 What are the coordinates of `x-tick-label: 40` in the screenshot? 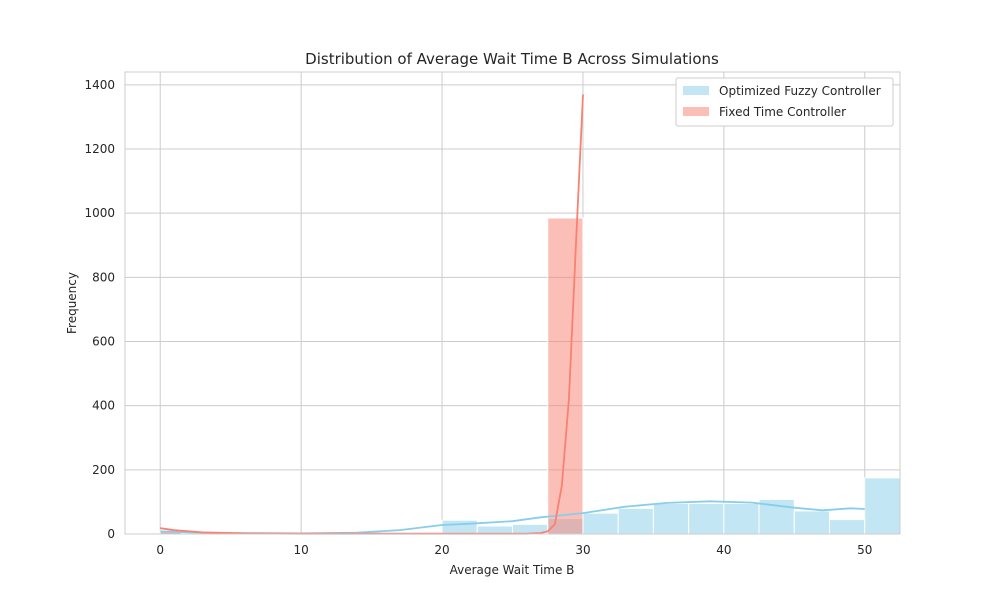 It's located at (723, 550).